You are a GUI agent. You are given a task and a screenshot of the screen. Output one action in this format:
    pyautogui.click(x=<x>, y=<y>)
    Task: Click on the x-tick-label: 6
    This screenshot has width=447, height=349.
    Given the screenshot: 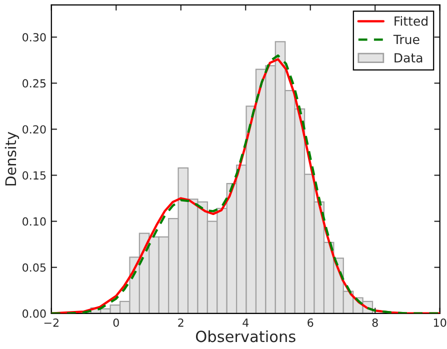 What is the action you would take?
    pyautogui.click(x=311, y=322)
    